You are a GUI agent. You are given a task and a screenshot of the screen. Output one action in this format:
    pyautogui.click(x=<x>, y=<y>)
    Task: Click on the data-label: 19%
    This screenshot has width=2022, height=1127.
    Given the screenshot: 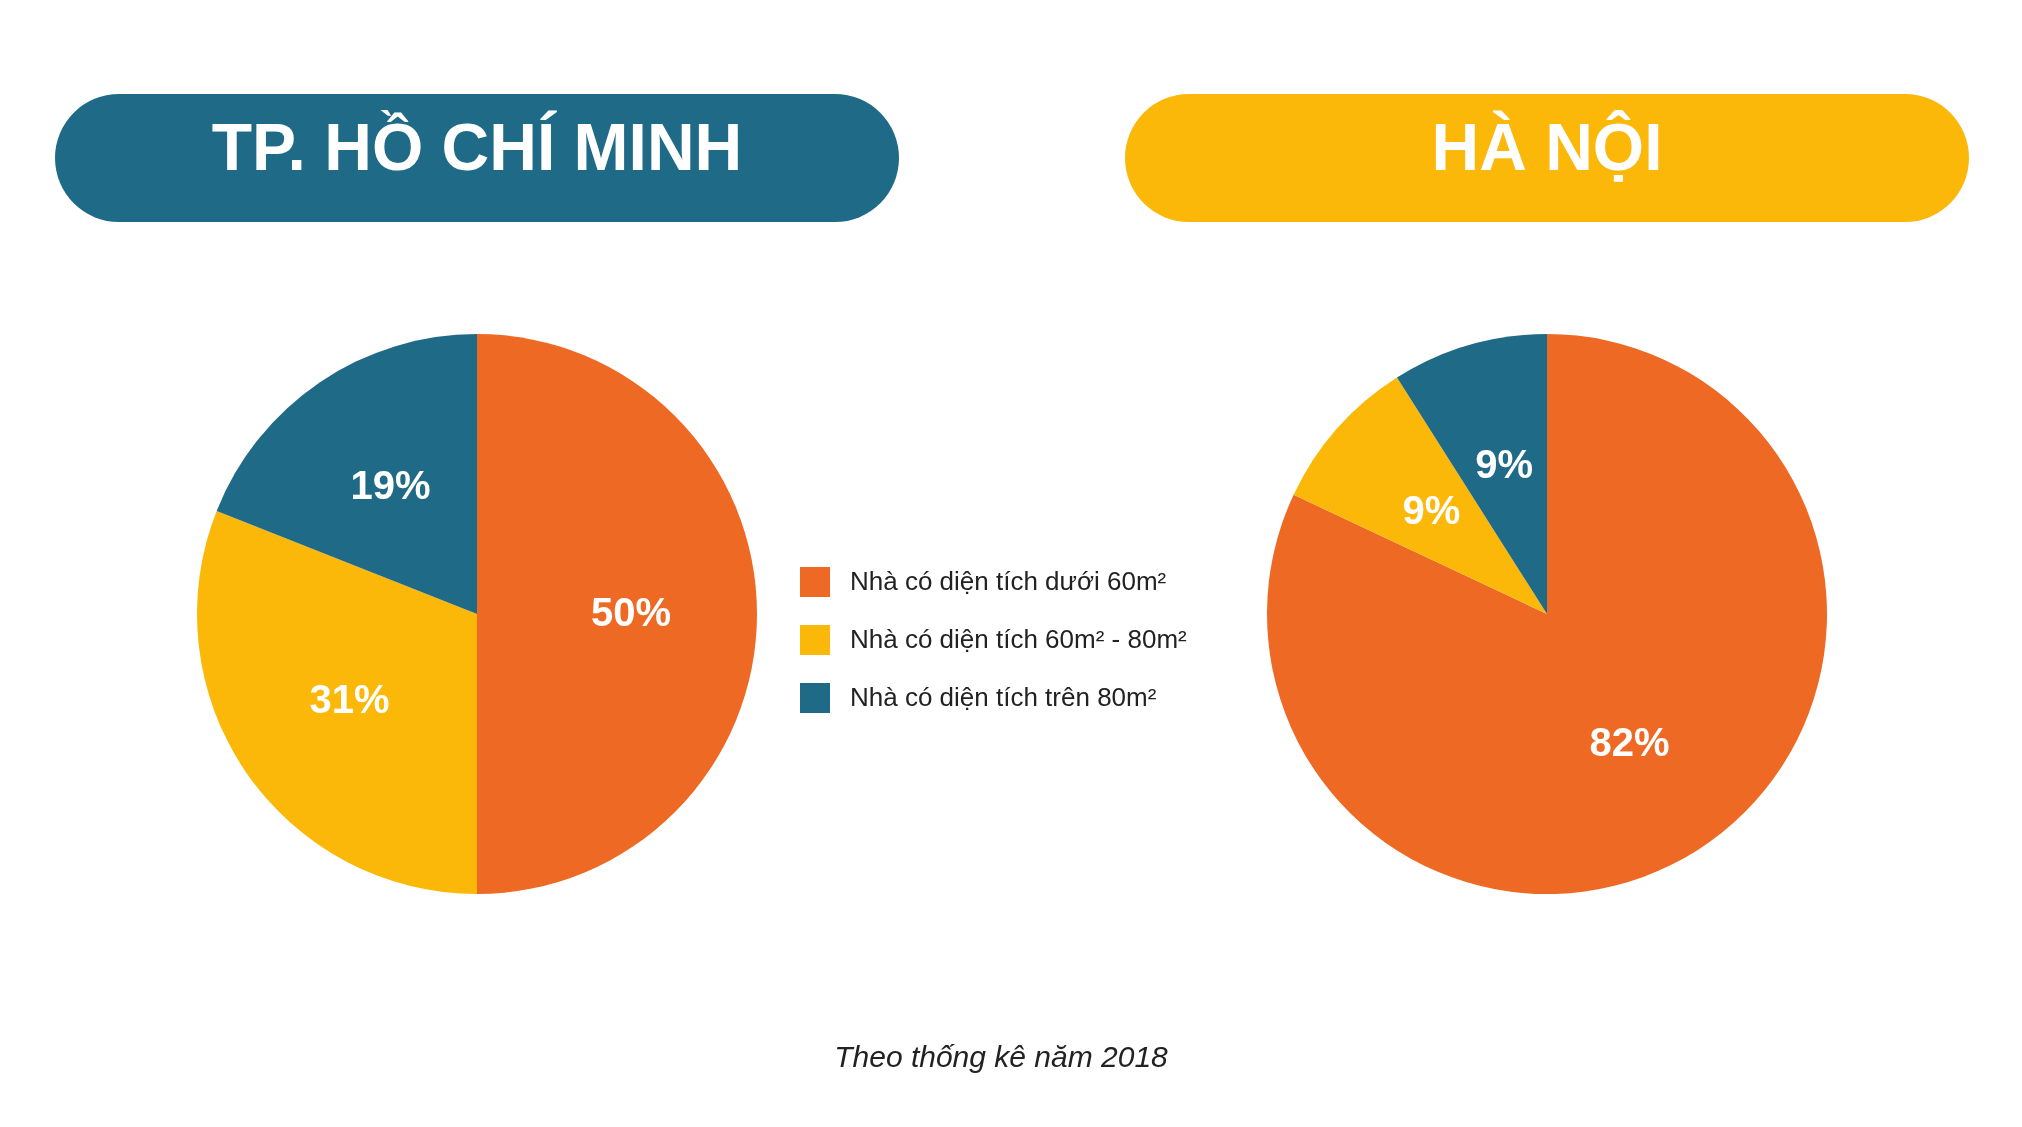 What is the action you would take?
    pyautogui.click(x=390, y=484)
    